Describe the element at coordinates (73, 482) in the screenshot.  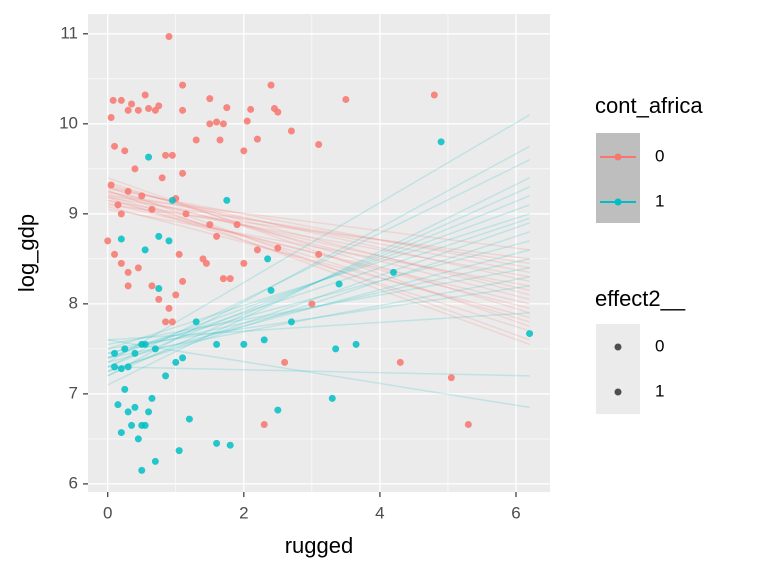
I see `y-tick-label: 6` at that location.